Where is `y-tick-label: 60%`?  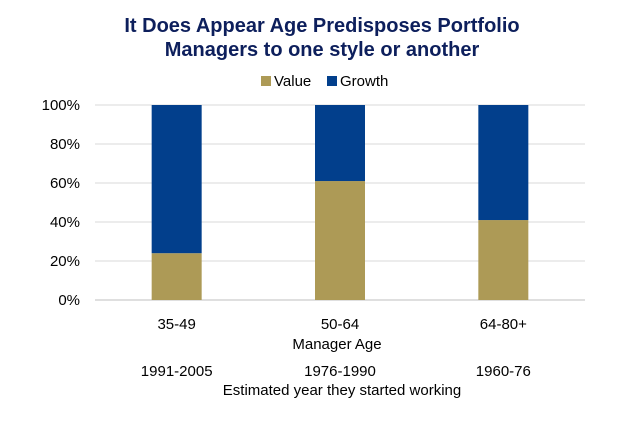 y-tick-label: 60% is located at coordinates (65, 183).